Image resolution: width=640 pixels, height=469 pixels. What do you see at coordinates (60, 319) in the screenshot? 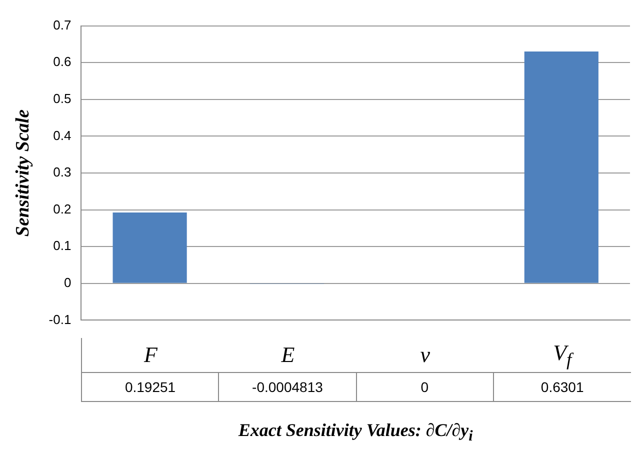
I see `y-tick-label: -0.1` at bounding box center [60, 319].